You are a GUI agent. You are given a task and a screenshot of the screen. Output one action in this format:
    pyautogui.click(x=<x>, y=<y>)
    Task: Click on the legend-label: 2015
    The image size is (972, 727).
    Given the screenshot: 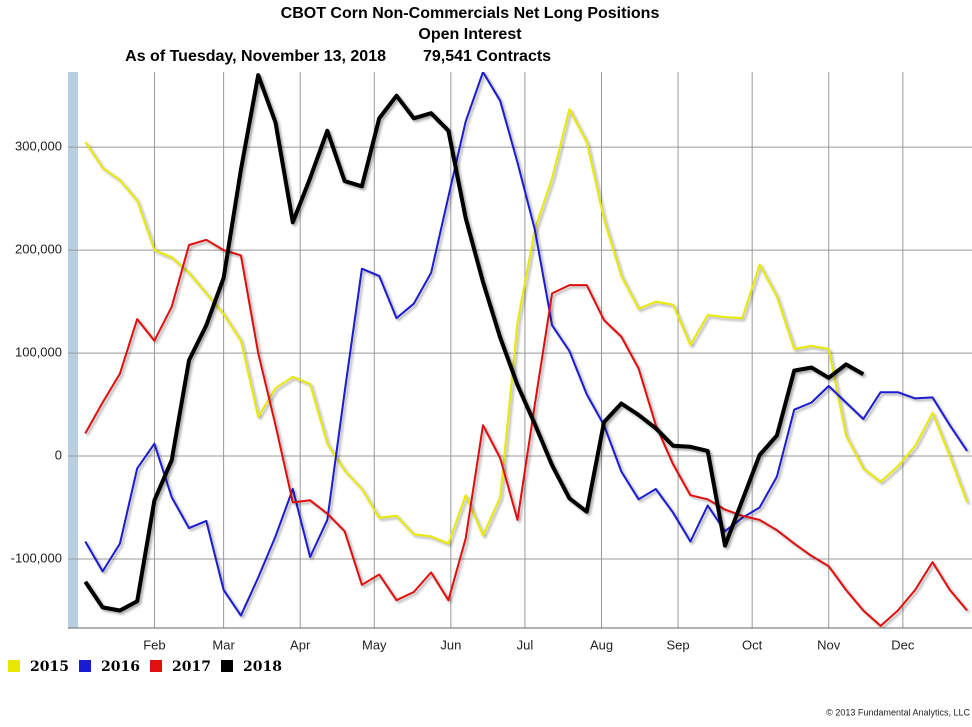 What is the action you would take?
    pyautogui.click(x=49, y=667)
    